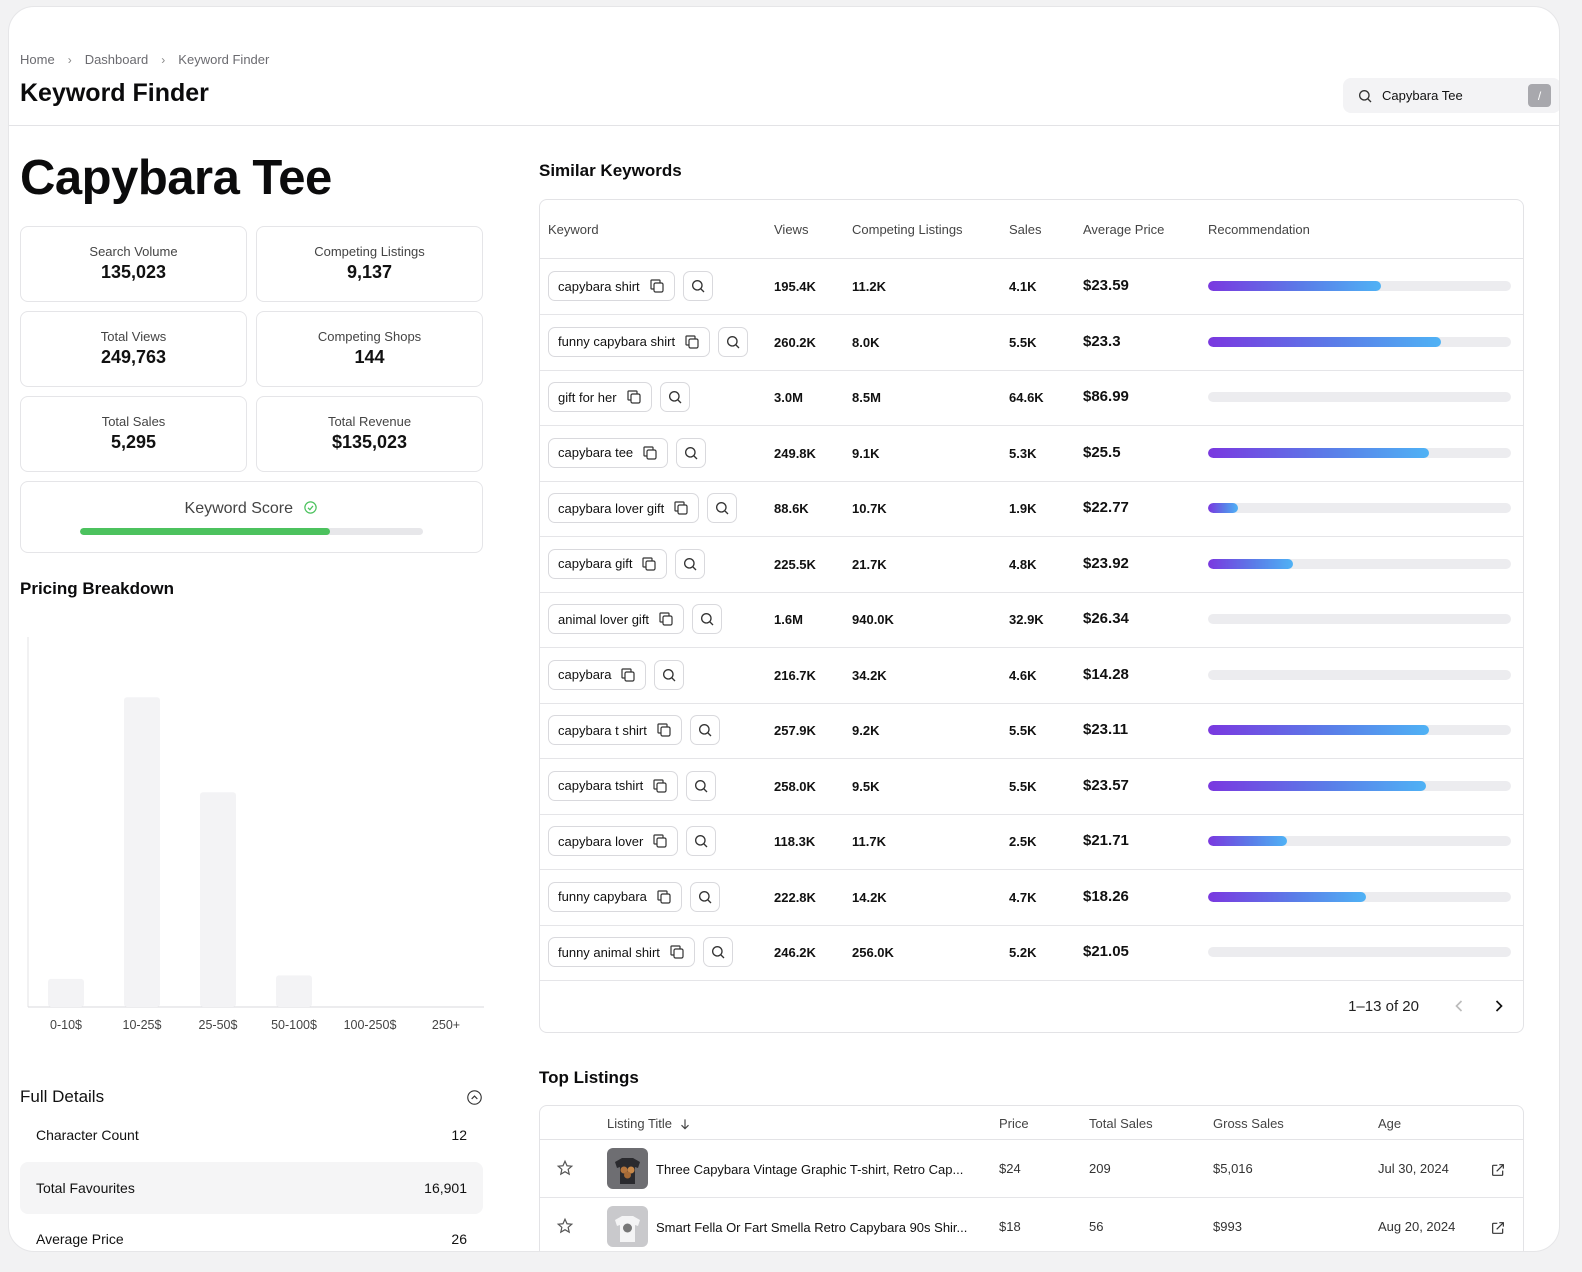 This screenshot has height=1272, width=1582. I want to click on keyword-chip: capybara shirt, so click(611, 286).